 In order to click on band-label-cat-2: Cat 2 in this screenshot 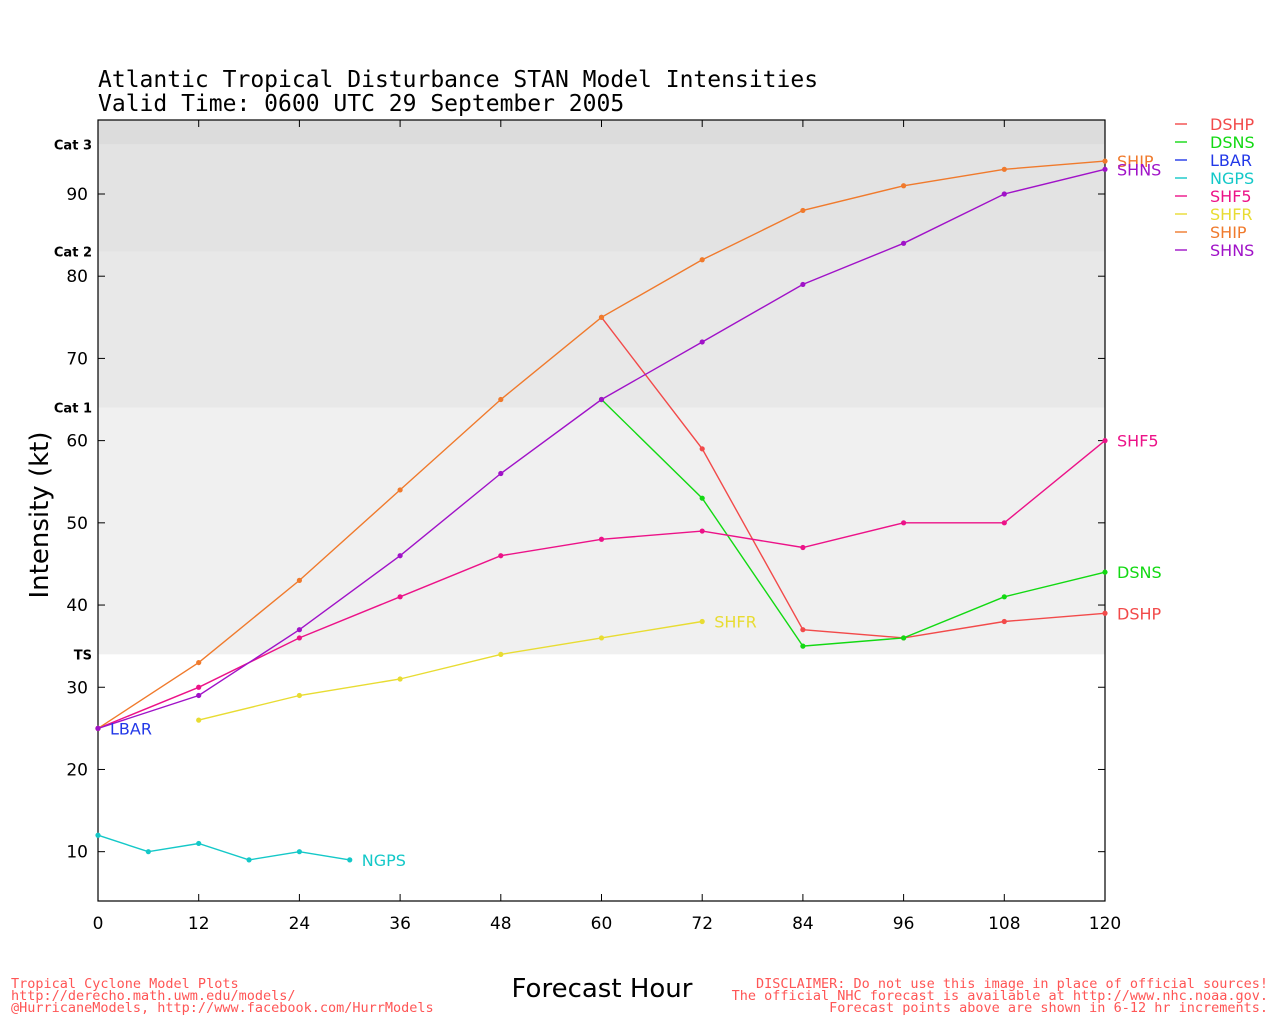, I will do `click(73, 253)`.